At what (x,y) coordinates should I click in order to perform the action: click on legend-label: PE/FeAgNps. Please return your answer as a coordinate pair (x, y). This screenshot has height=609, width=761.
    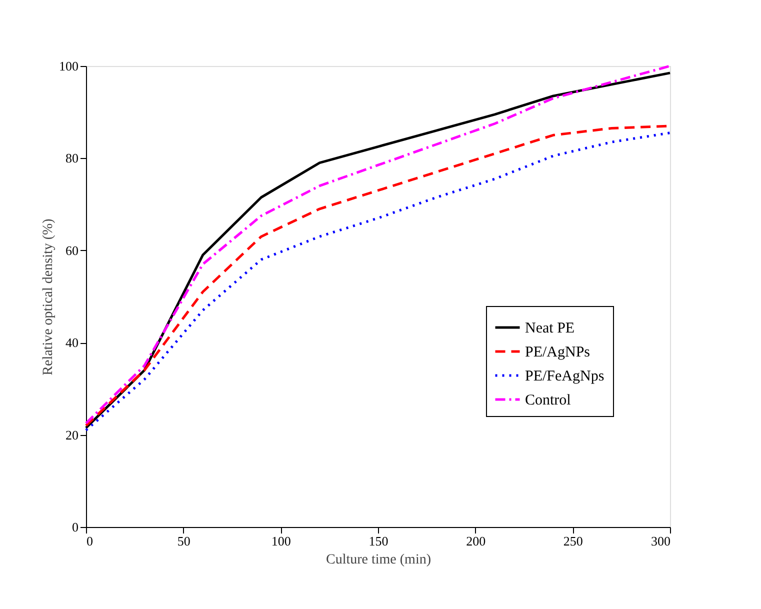
    Looking at the image, I should click on (564, 376).